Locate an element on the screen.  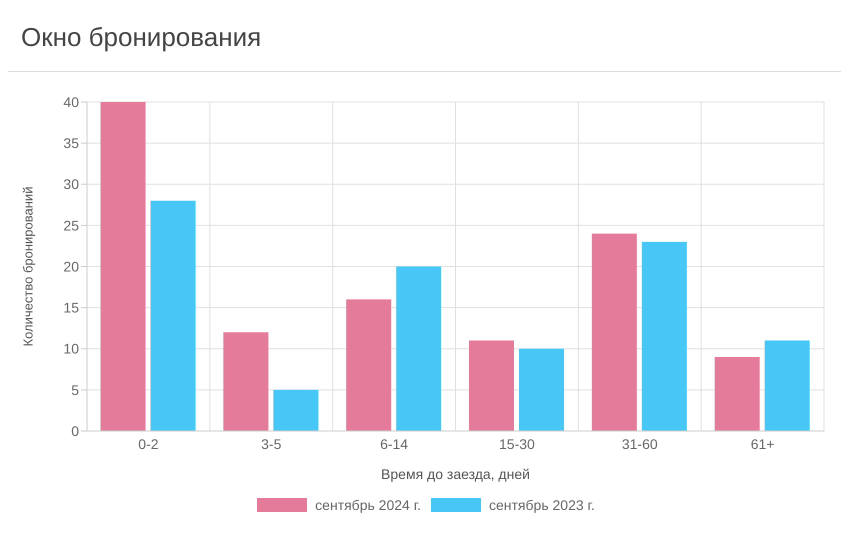
y-tick-label: 0 is located at coordinates (75, 430).